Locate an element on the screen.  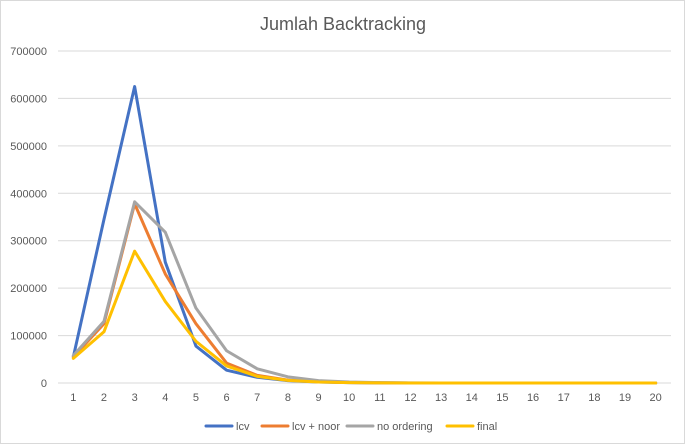
x-tick-label: 4 is located at coordinates (165, 398).